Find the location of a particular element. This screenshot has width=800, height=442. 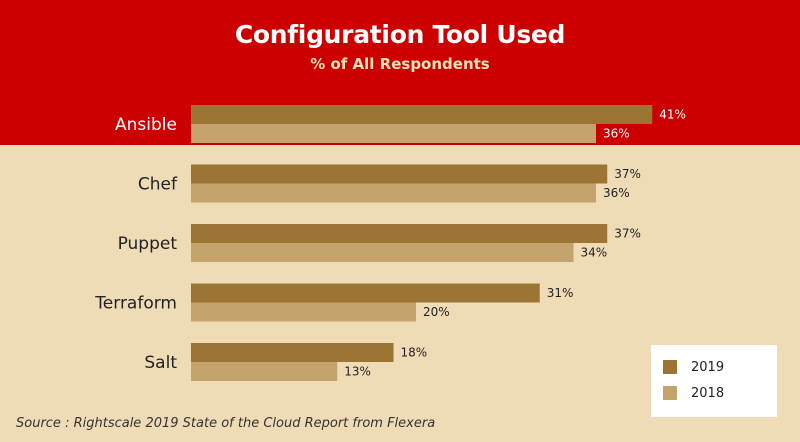

value-label-ansible-2019: 41% is located at coordinates (672, 115).